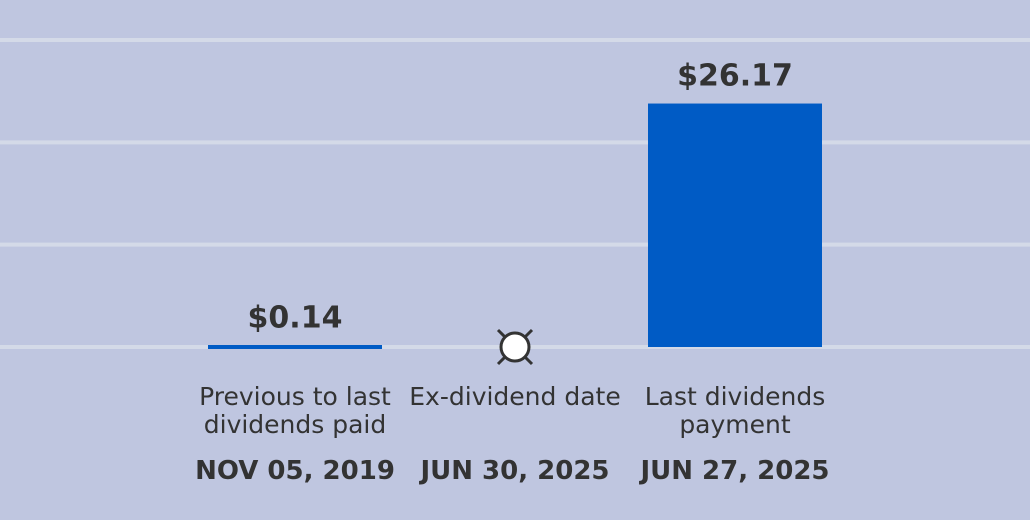  I want to click on ex-dividend-icon, so click(515, 347).